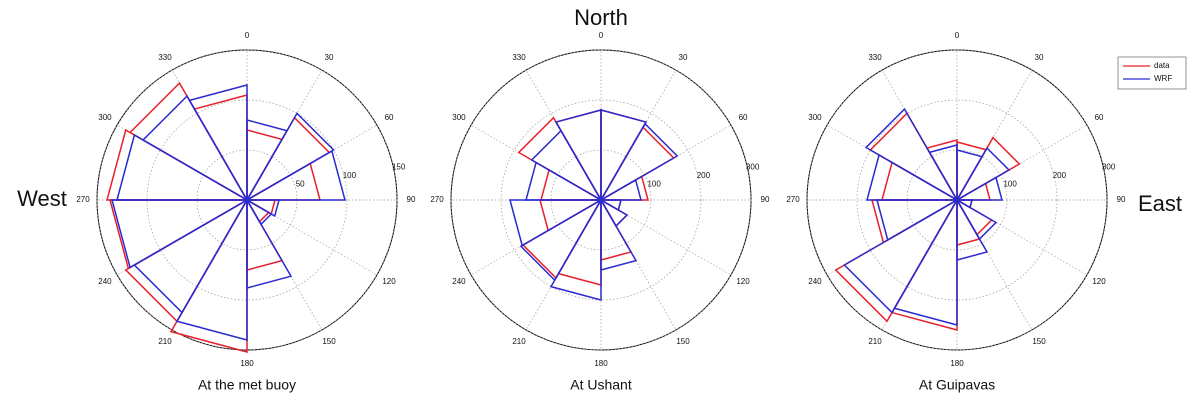  I want to click on east-label: East, so click(1160, 203).